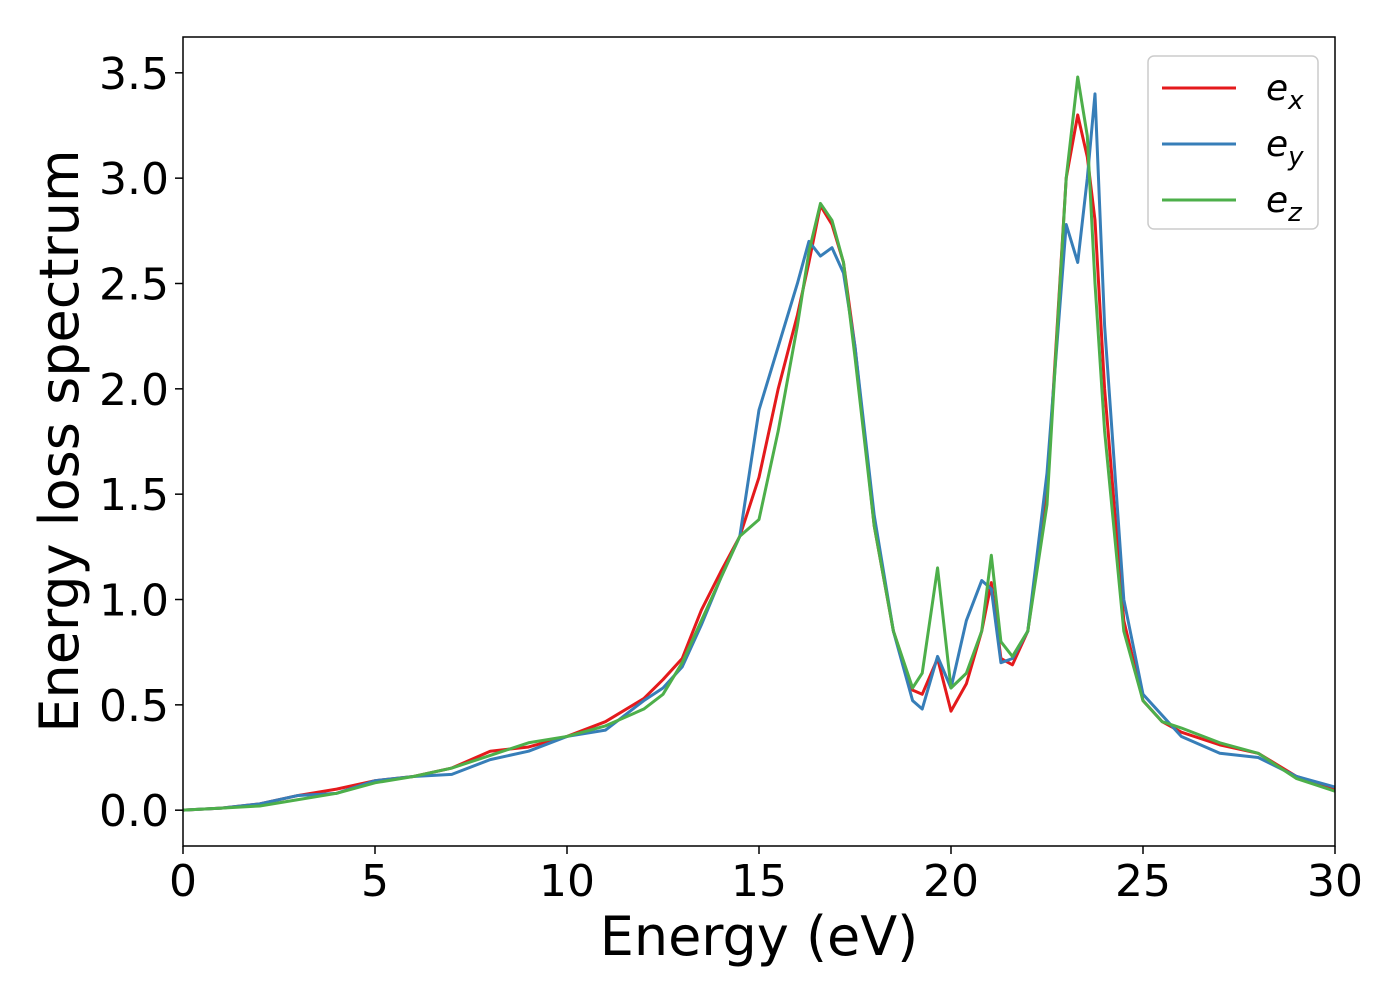 The height and width of the screenshot is (1000, 1400). What do you see at coordinates (1143, 881) in the screenshot?
I see `x-tick-label: 25` at bounding box center [1143, 881].